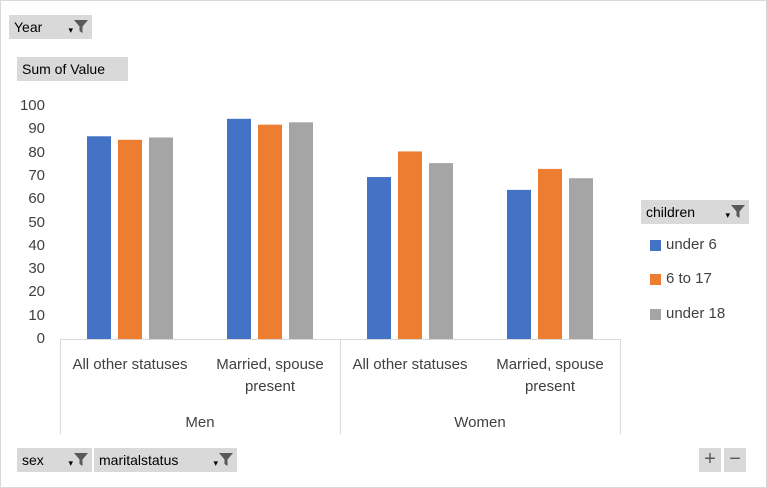  What do you see at coordinates (54, 460) in the screenshot?
I see `sex-filter-button: sex ▾` at bounding box center [54, 460].